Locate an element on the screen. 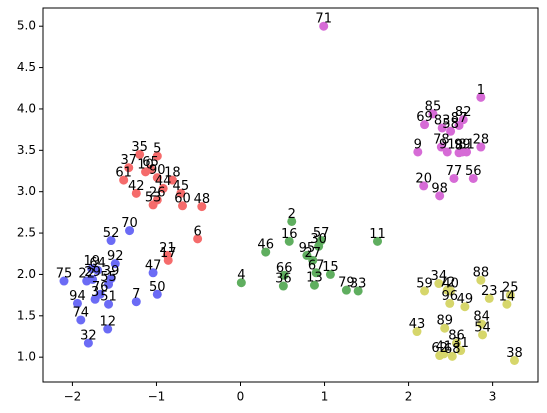 This screenshot has height=413, width=547. point-label: 40 is located at coordinates (450, 283).